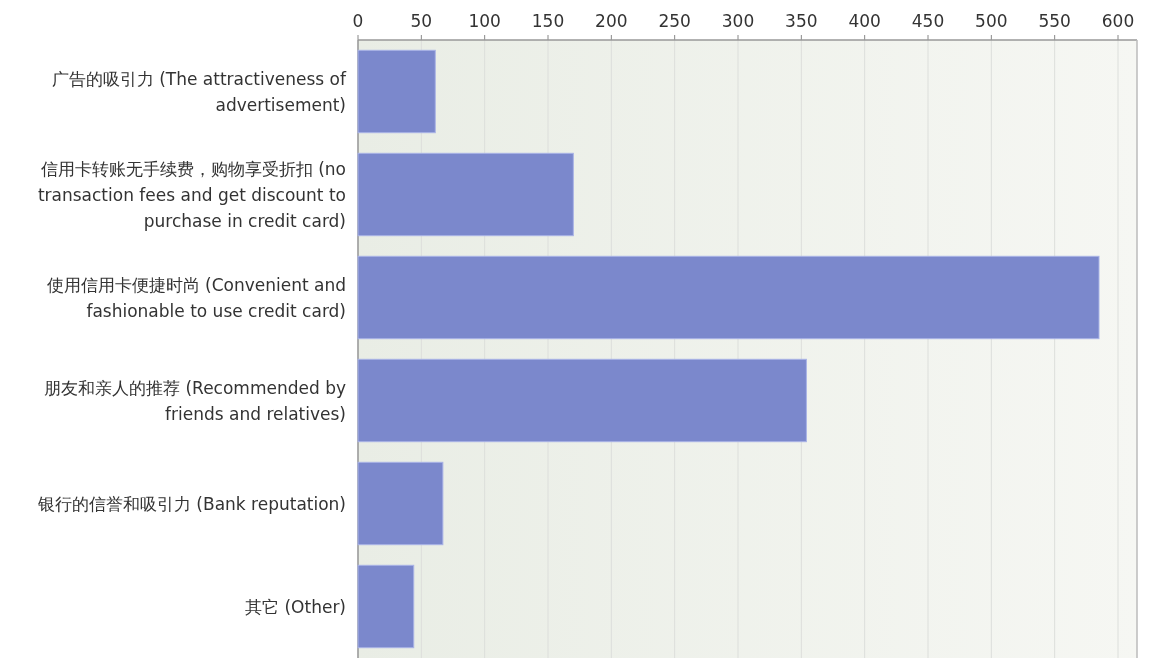 This screenshot has width=1153, height=658. Describe the element at coordinates (196, 297) in the screenshot. I see `y-tick-label: 使用信用卡便捷时尚 (Convenient and fashionable to use credit card)` at that location.